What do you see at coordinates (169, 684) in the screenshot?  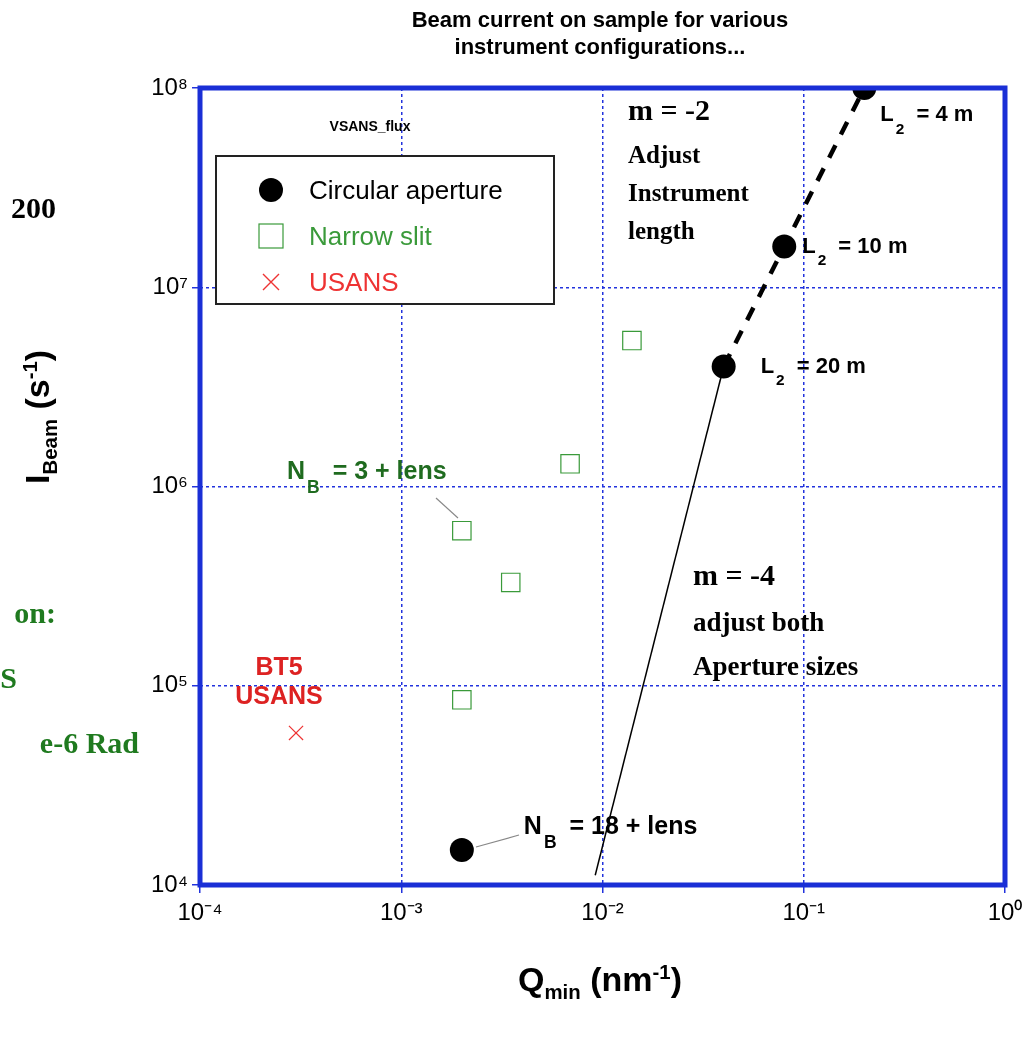 I see `y-tick-label: 10⁵` at bounding box center [169, 684].